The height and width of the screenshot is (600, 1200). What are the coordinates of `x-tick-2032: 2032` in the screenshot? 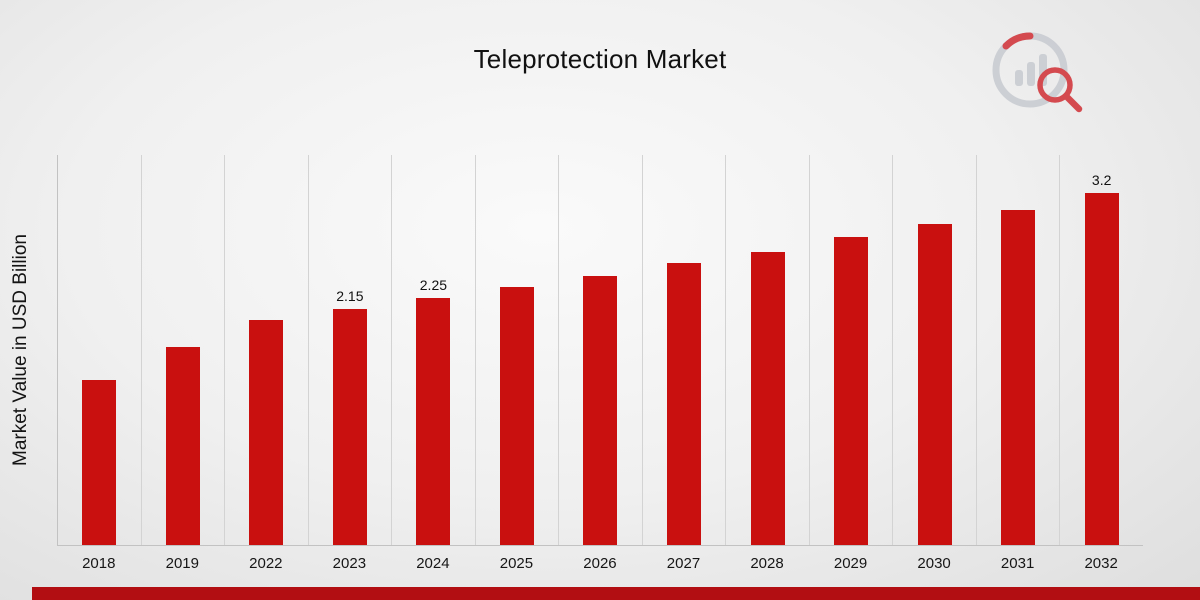 It's located at (1101, 563).